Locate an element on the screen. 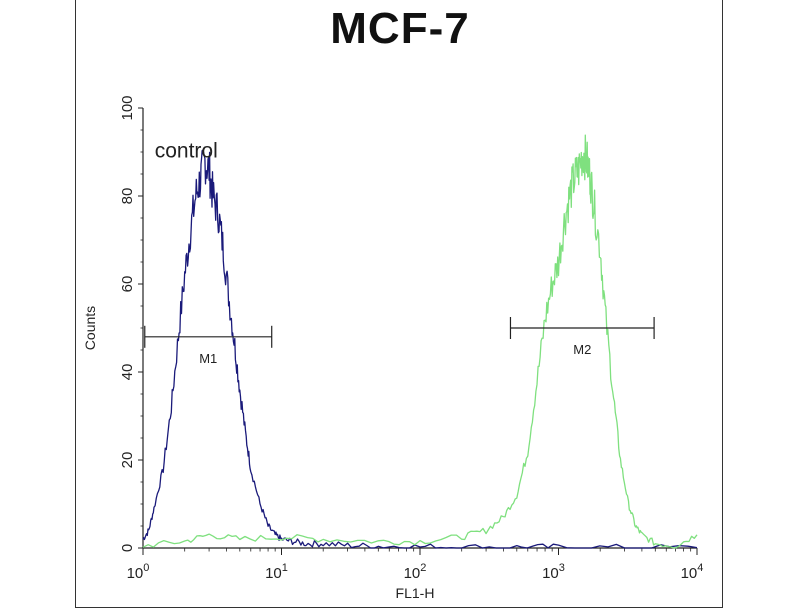 This screenshot has height=608, width=800. marker-layer: M1 M2 is located at coordinates (399, 341).